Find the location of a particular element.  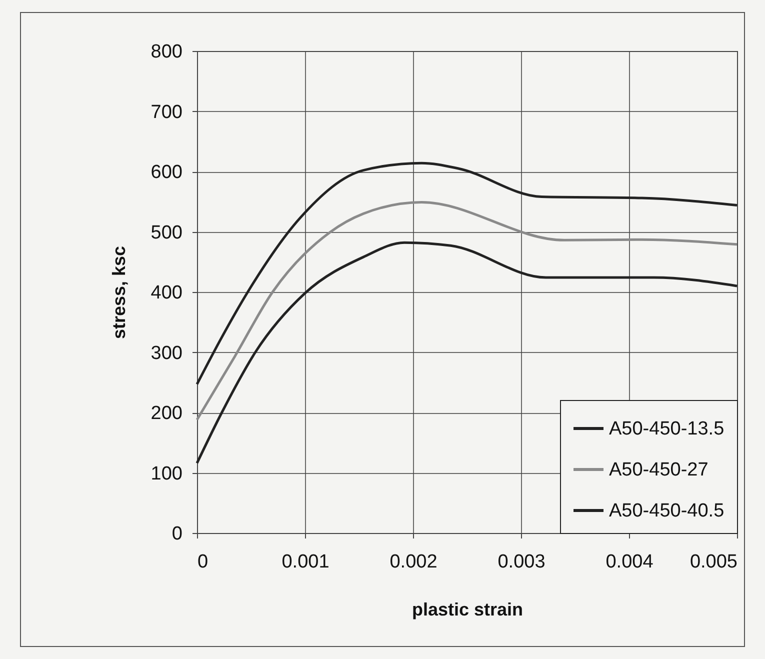

x-axis-title: plastic strain is located at coordinates (468, 610).